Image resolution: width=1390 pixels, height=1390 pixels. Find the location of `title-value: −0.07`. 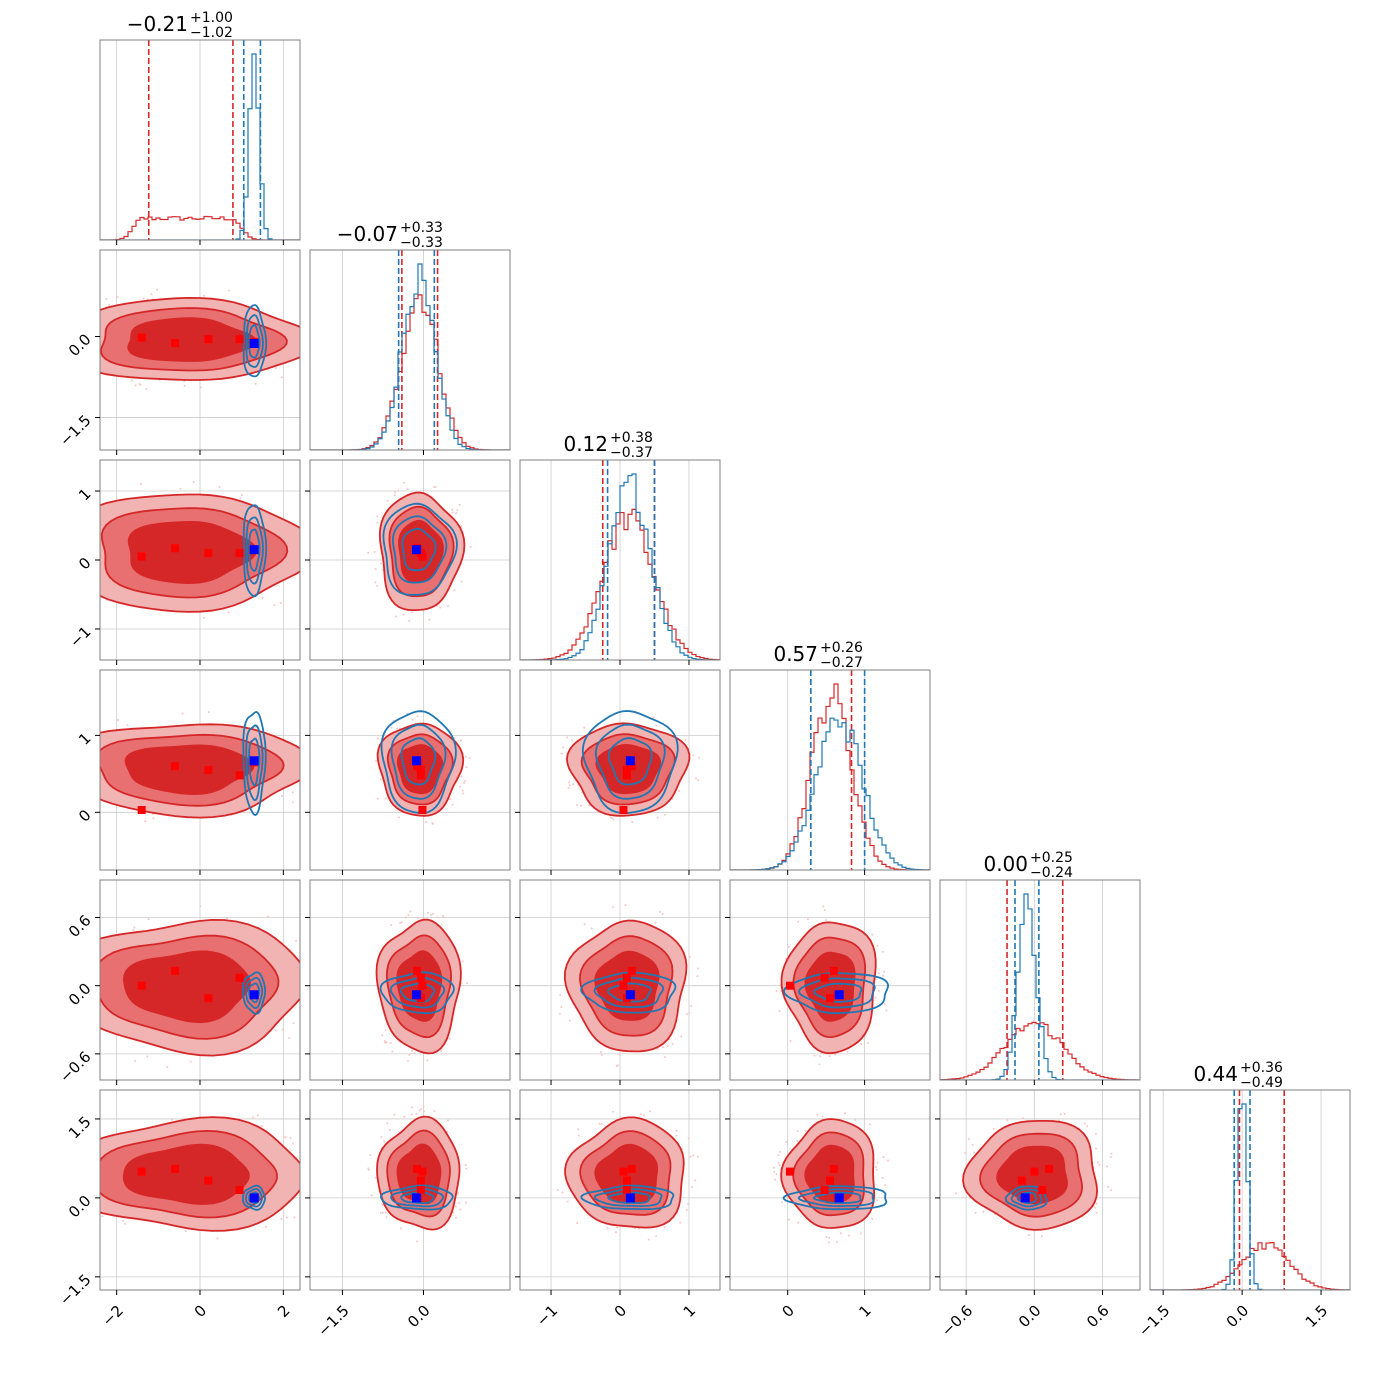

title-value: −0.07 is located at coordinates (367, 234).